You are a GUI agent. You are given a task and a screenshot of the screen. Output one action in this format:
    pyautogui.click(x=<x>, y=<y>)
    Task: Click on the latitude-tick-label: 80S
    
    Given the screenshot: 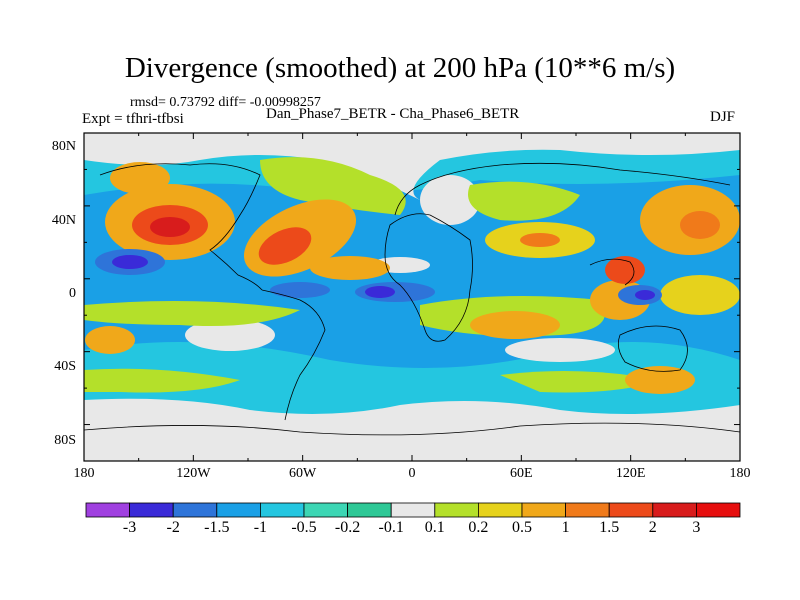 What is the action you would take?
    pyautogui.click(x=65, y=440)
    